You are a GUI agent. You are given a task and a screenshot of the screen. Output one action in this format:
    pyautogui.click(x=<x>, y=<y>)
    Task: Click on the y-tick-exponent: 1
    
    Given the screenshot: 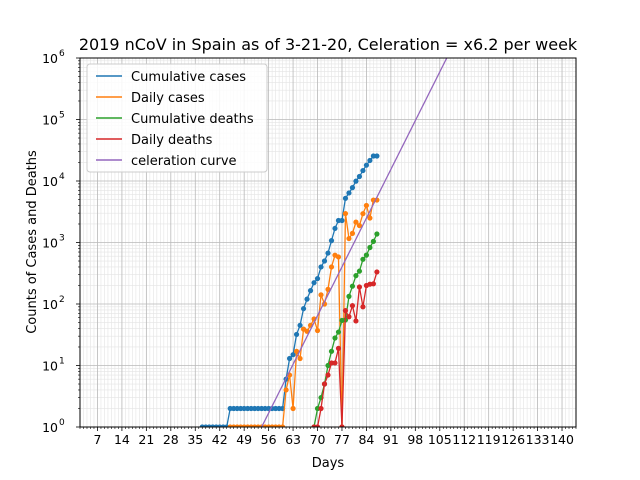 What is the action you would take?
    pyautogui.click(x=62, y=362)
    